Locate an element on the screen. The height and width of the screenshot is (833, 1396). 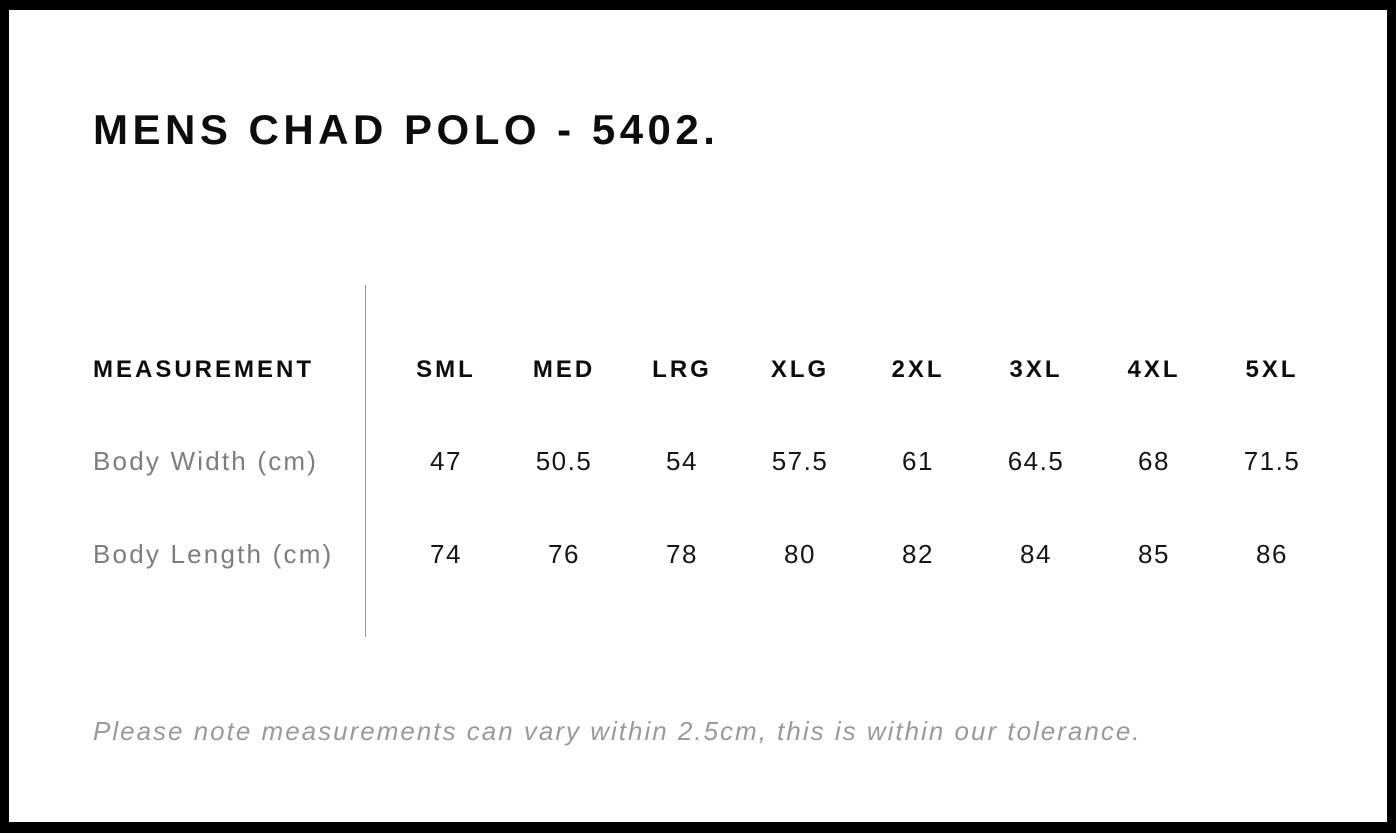
body-length-2xl: 82 is located at coordinates (918, 554).